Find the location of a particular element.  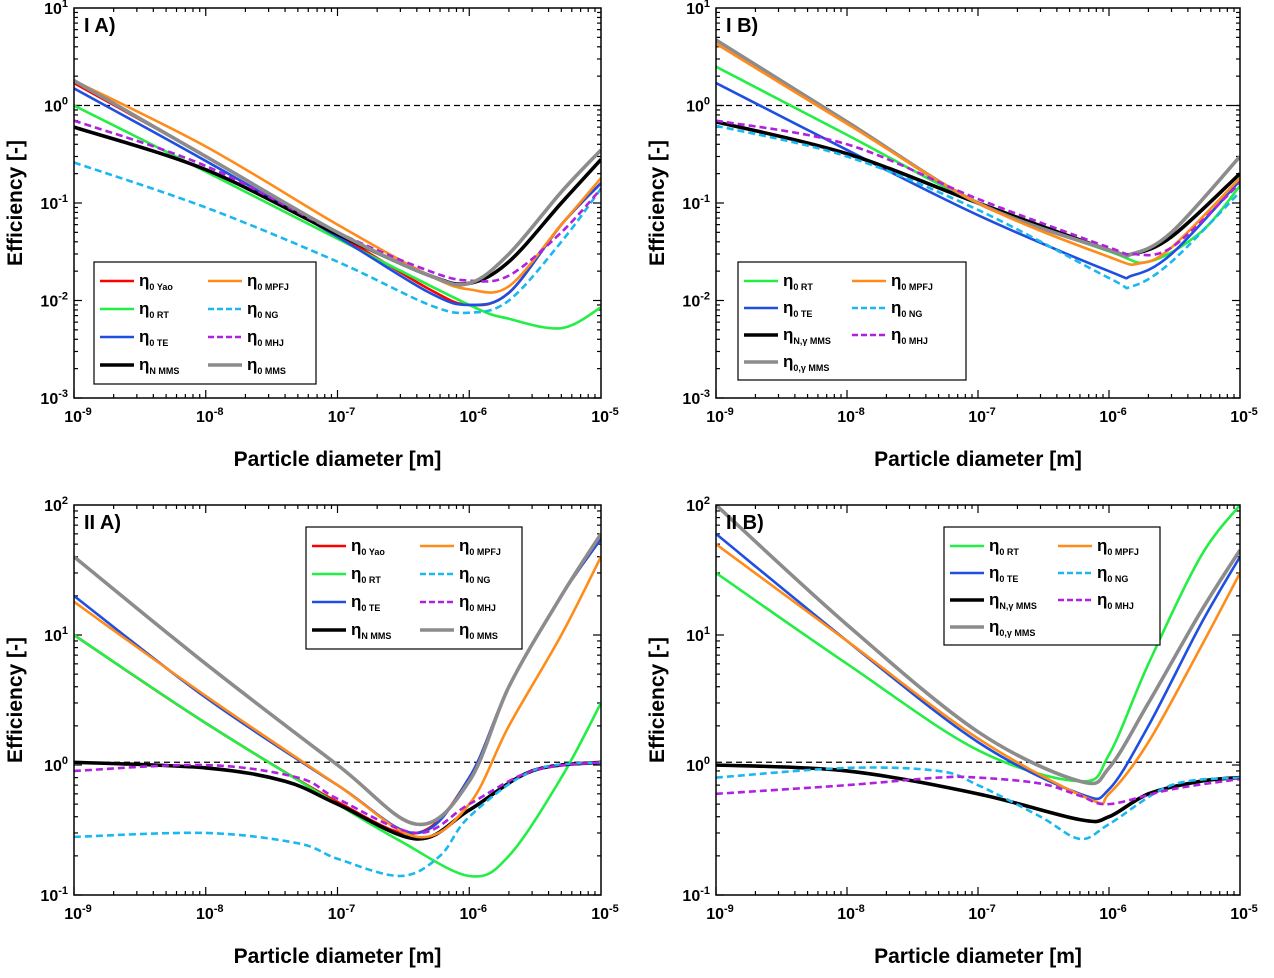

panel-label: I B) is located at coordinates (742, 26).